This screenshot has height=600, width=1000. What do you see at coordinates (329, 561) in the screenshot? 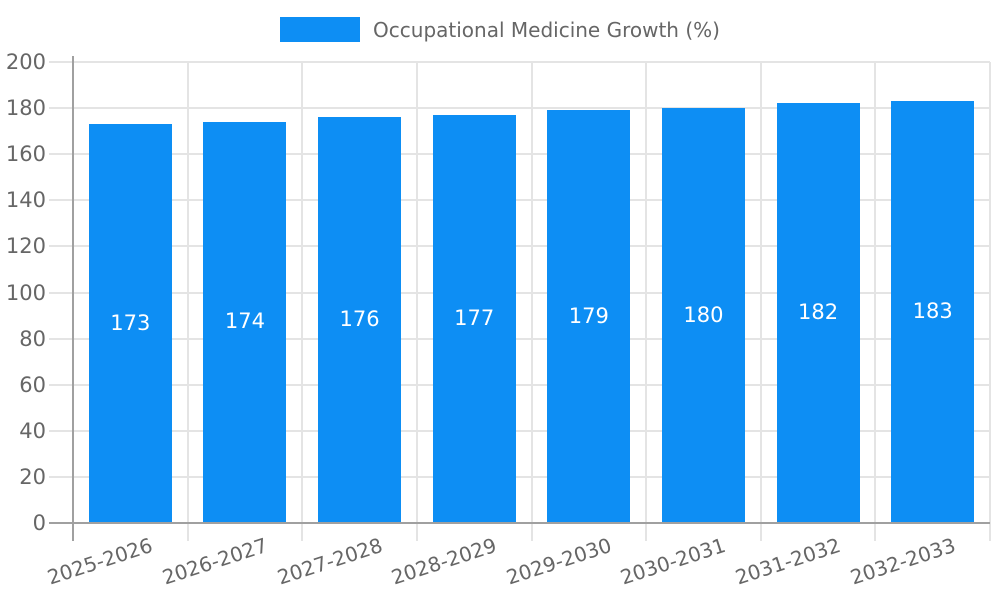
I see `x-axis-tick-label: 2027-2028` at bounding box center [329, 561].